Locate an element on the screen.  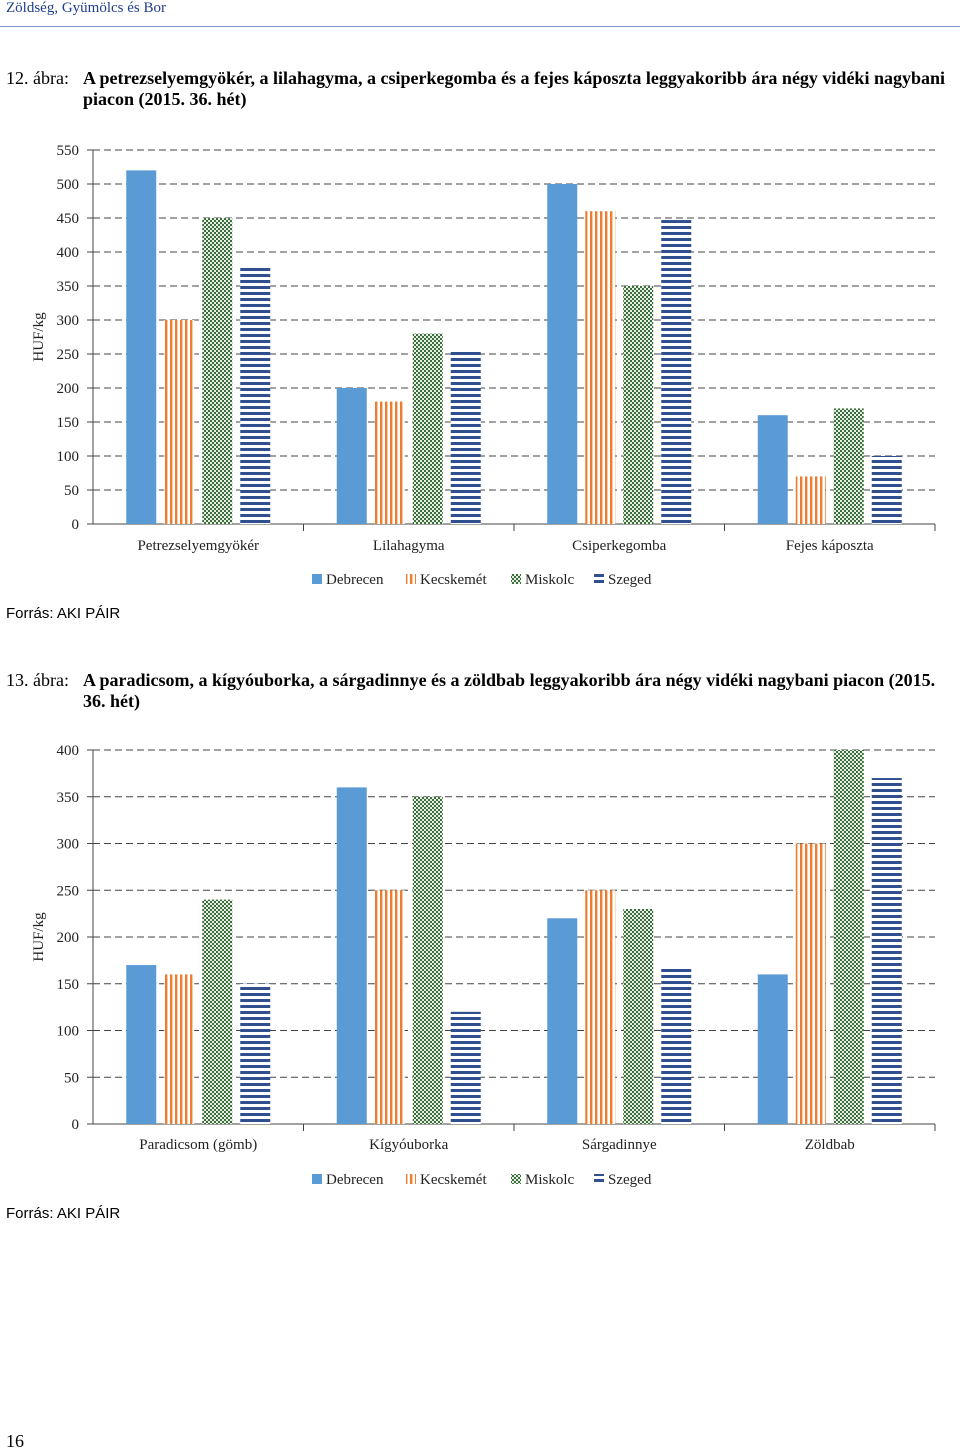
bar-petrezselyemgyoker-szeged is located at coordinates (255, 394).